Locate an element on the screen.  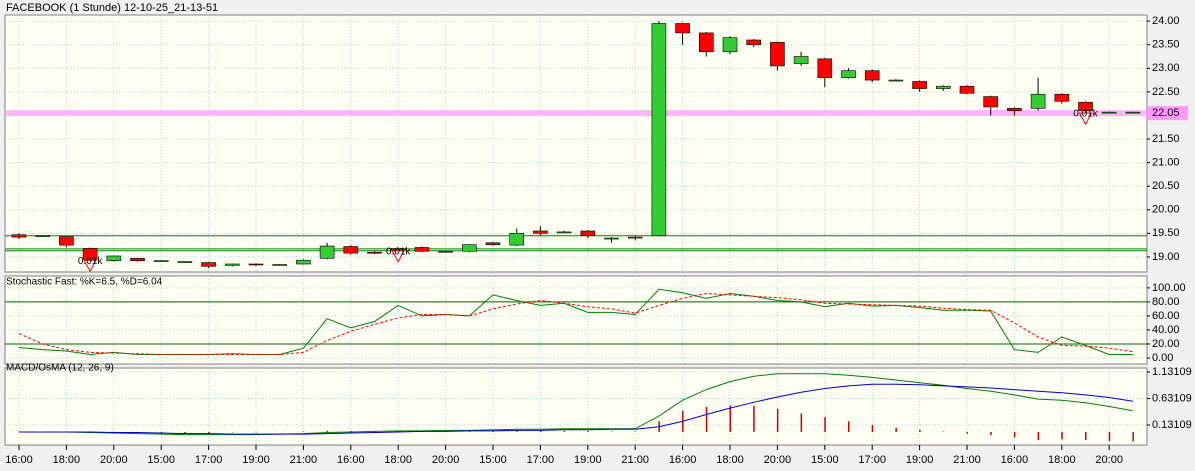
y-tick-label: 60.00 is located at coordinates (1166, 316).